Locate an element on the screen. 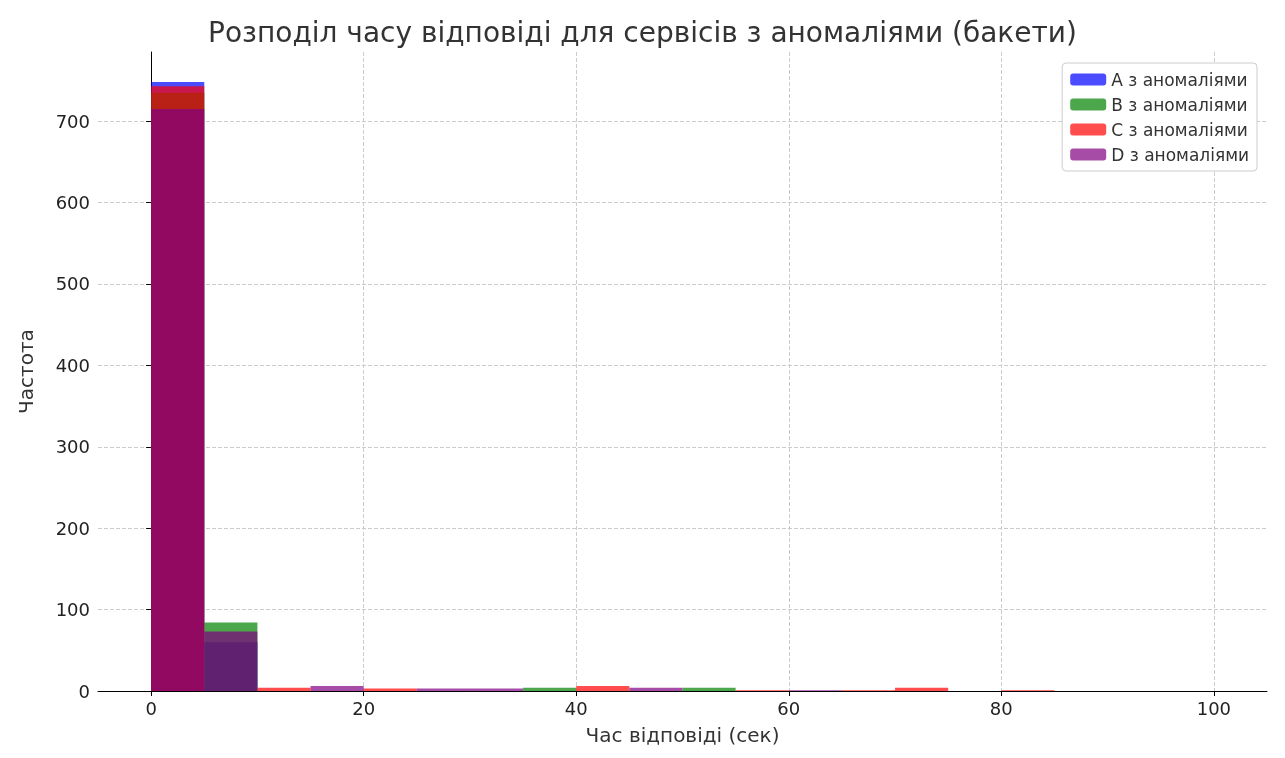 This screenshot has width=1285, height=758. x-axis-title: Час відповіді (сек) is located at coordinates (682, 735).